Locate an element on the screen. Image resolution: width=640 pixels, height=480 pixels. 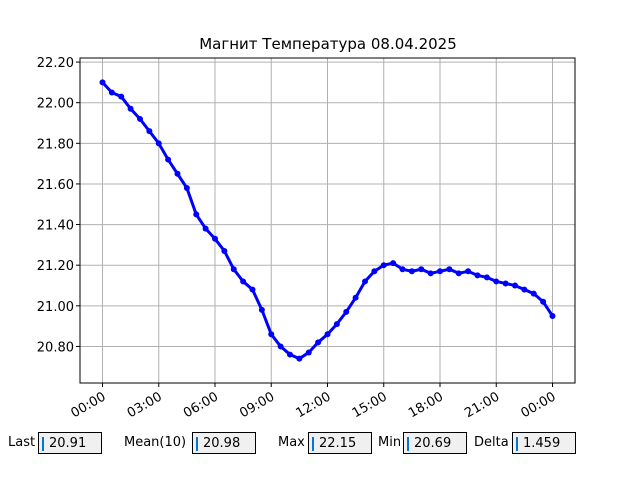
y-tick-label: 21.20 is located at coordinates (55, 266).